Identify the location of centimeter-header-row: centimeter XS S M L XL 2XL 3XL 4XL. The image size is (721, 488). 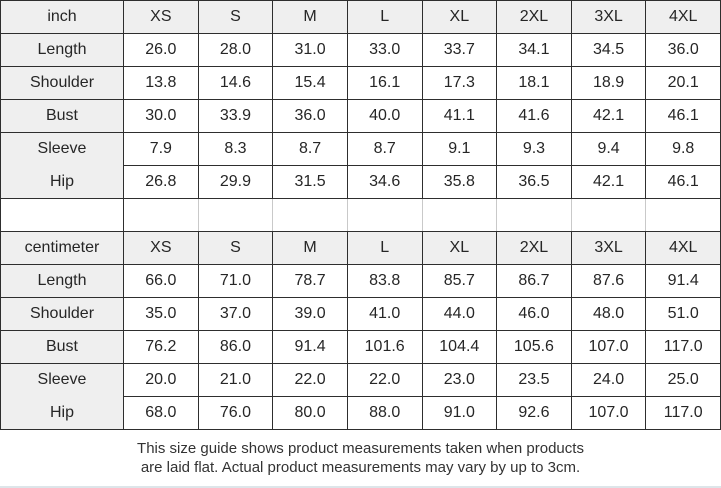
(360, 248).